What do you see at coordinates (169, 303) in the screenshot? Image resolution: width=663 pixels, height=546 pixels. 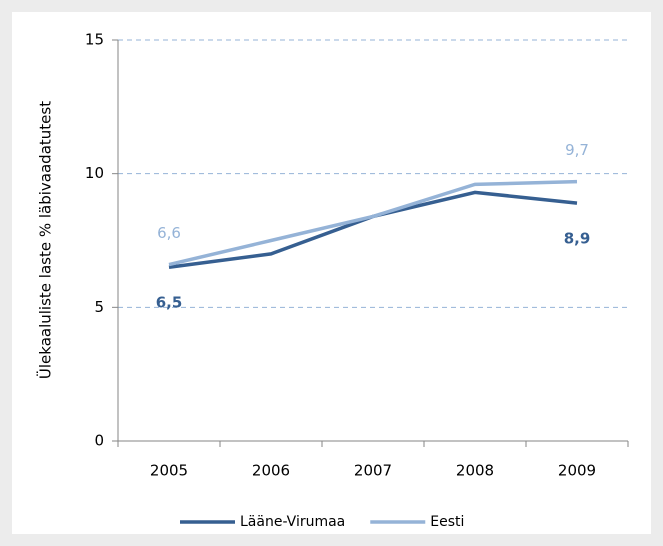 I see `data-label: 6,5` at bounding box center [169, 303].